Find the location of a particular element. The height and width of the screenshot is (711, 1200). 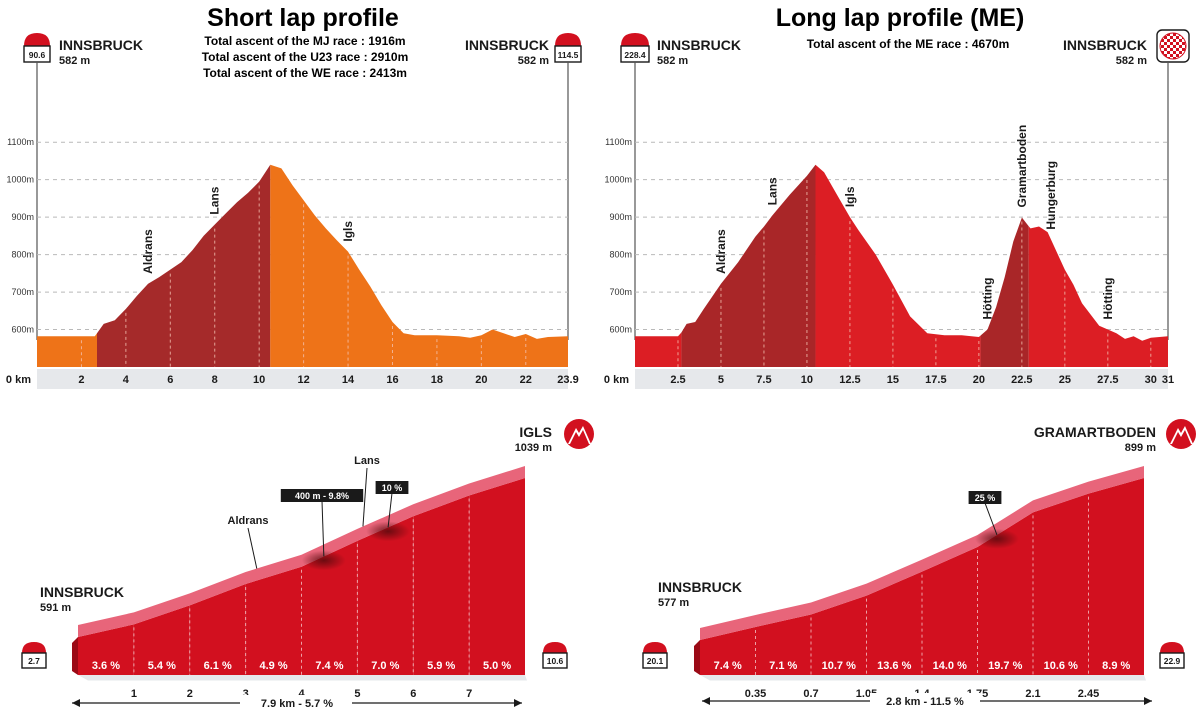

long-lap-start-alt: 582 m is located at coordinates (672, 61).